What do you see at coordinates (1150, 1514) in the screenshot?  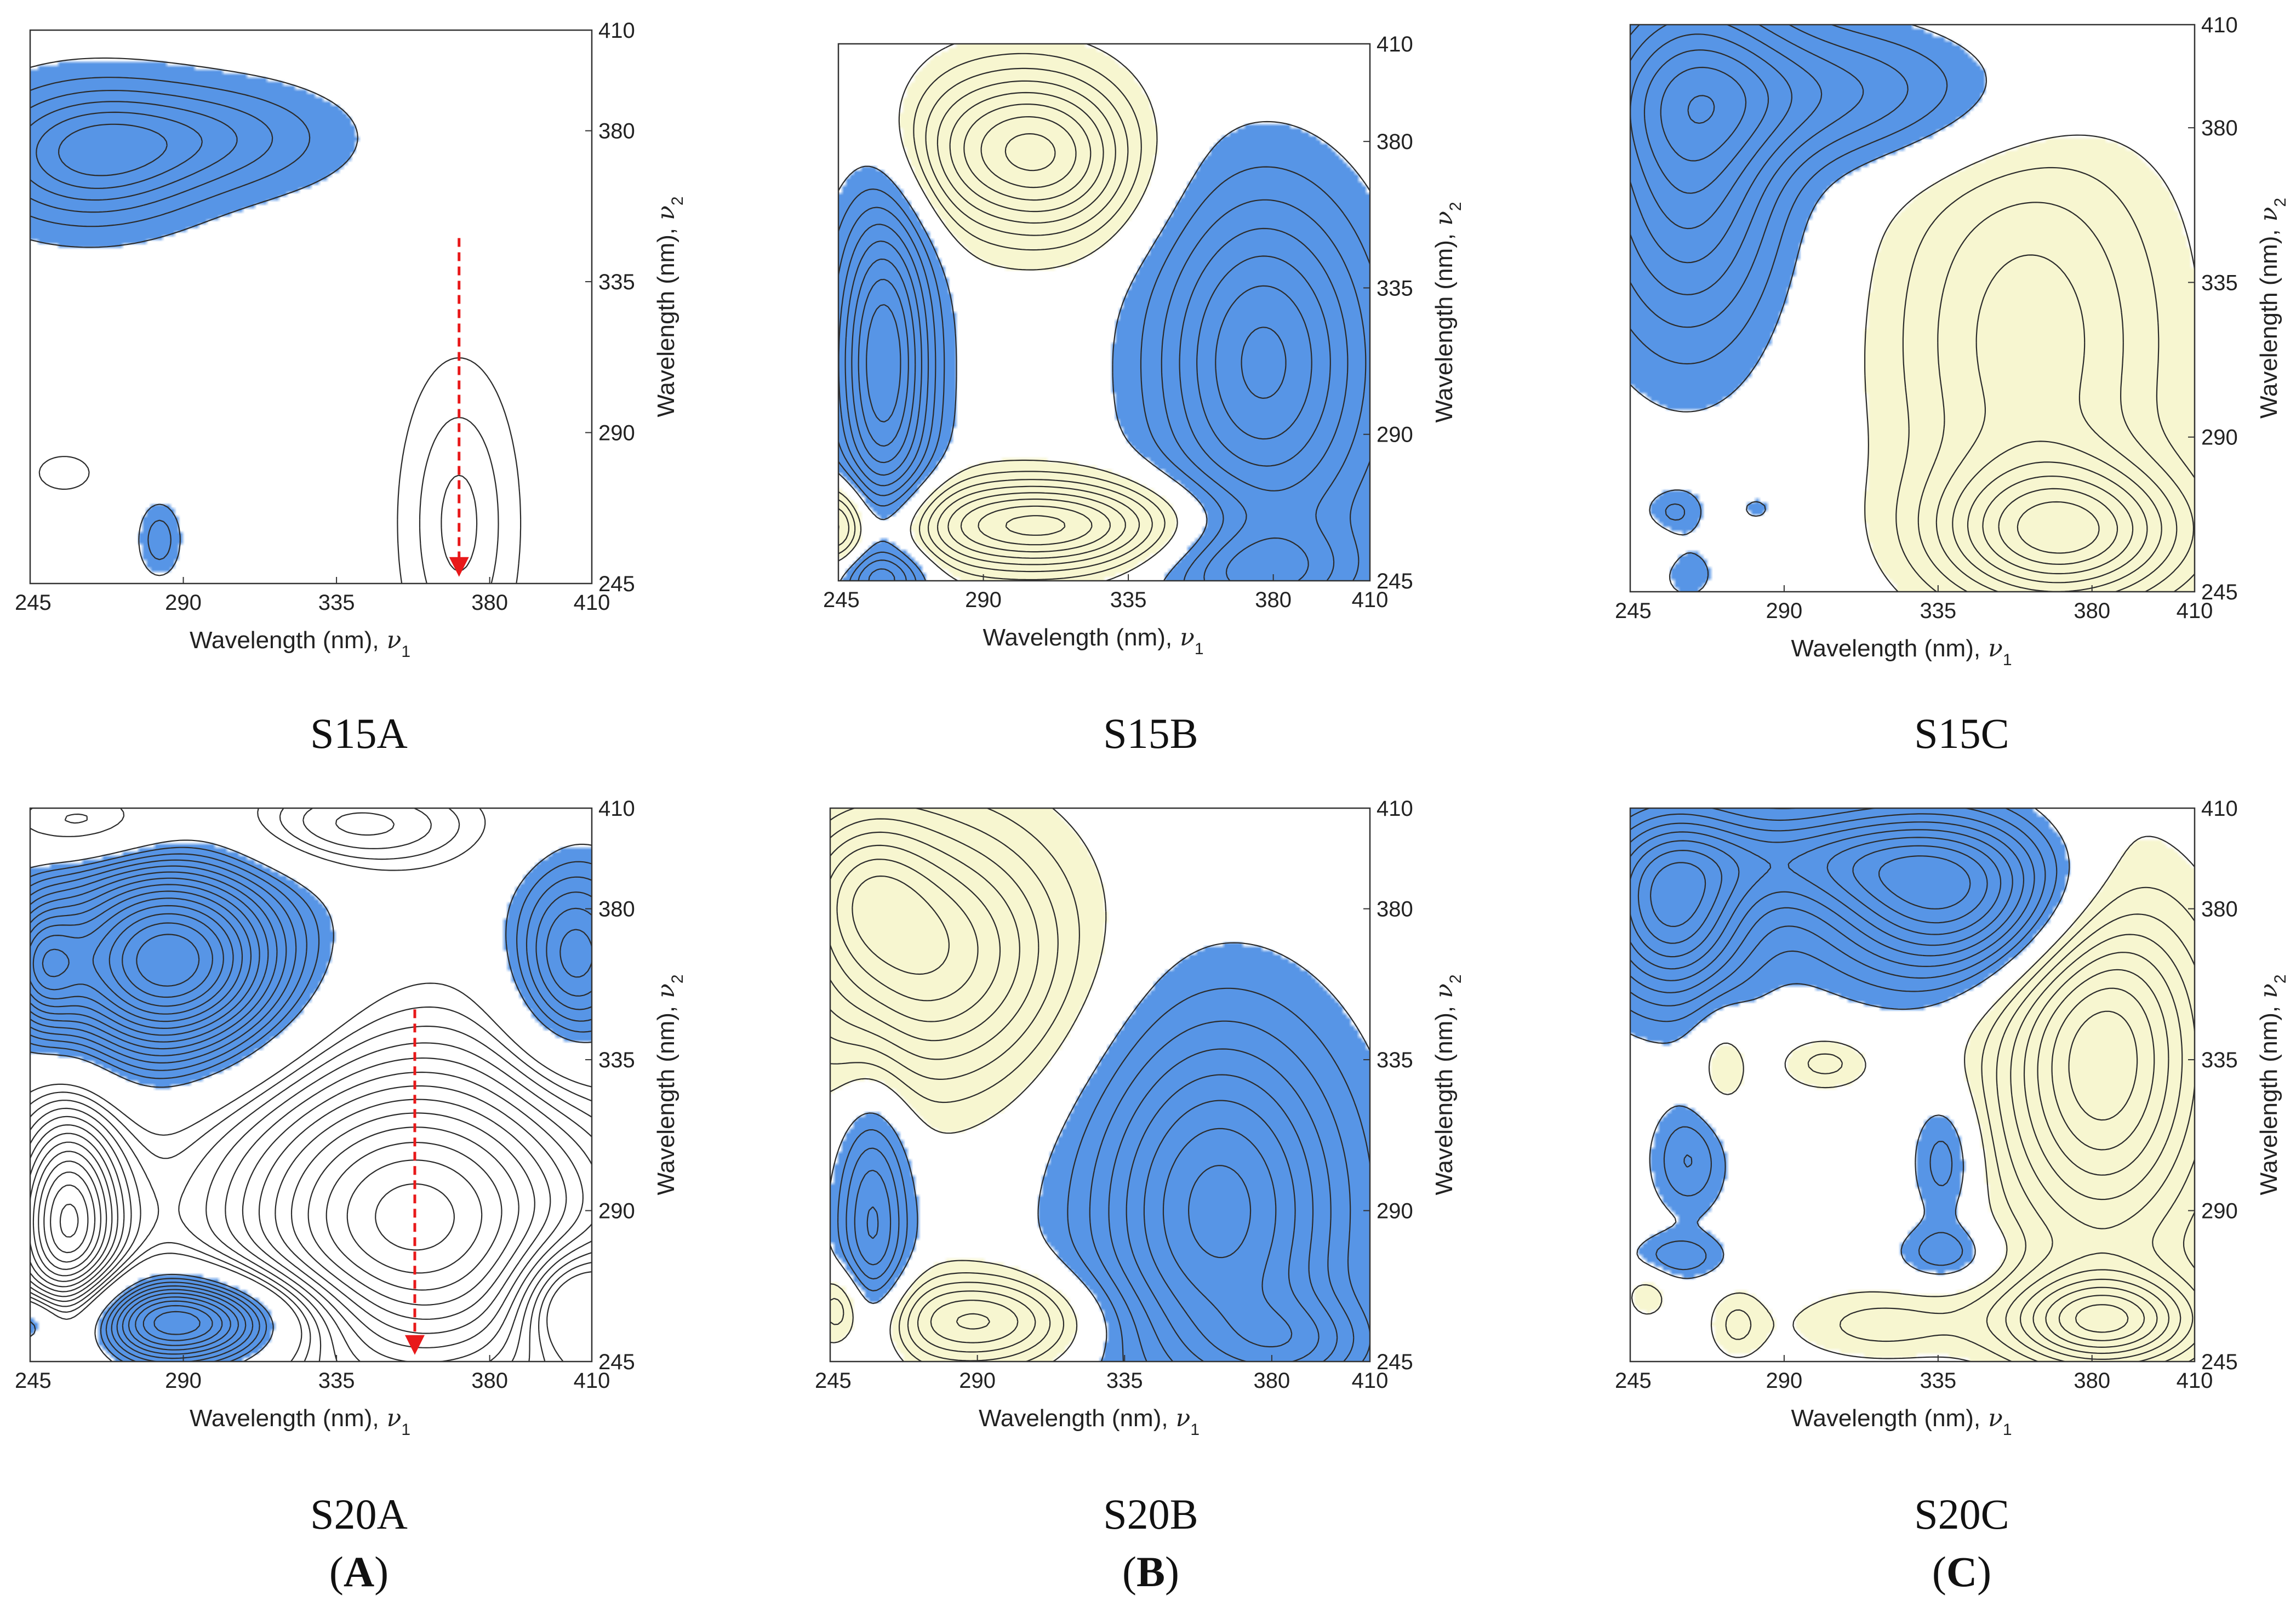 I see `panel-caption: S20B` at bounding box center [1150, 1514].